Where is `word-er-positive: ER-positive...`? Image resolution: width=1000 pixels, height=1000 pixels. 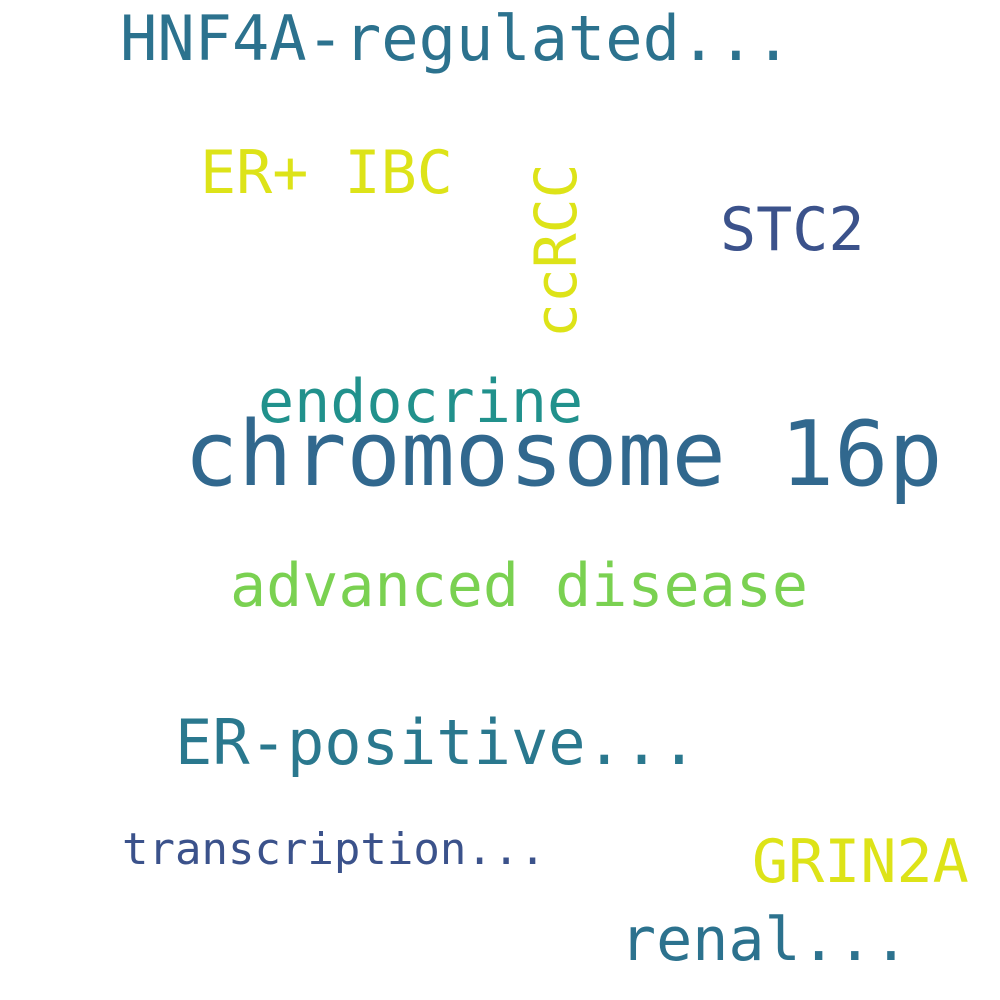 word-er-positive: ER-positive... is located at coordinates (436, 742).